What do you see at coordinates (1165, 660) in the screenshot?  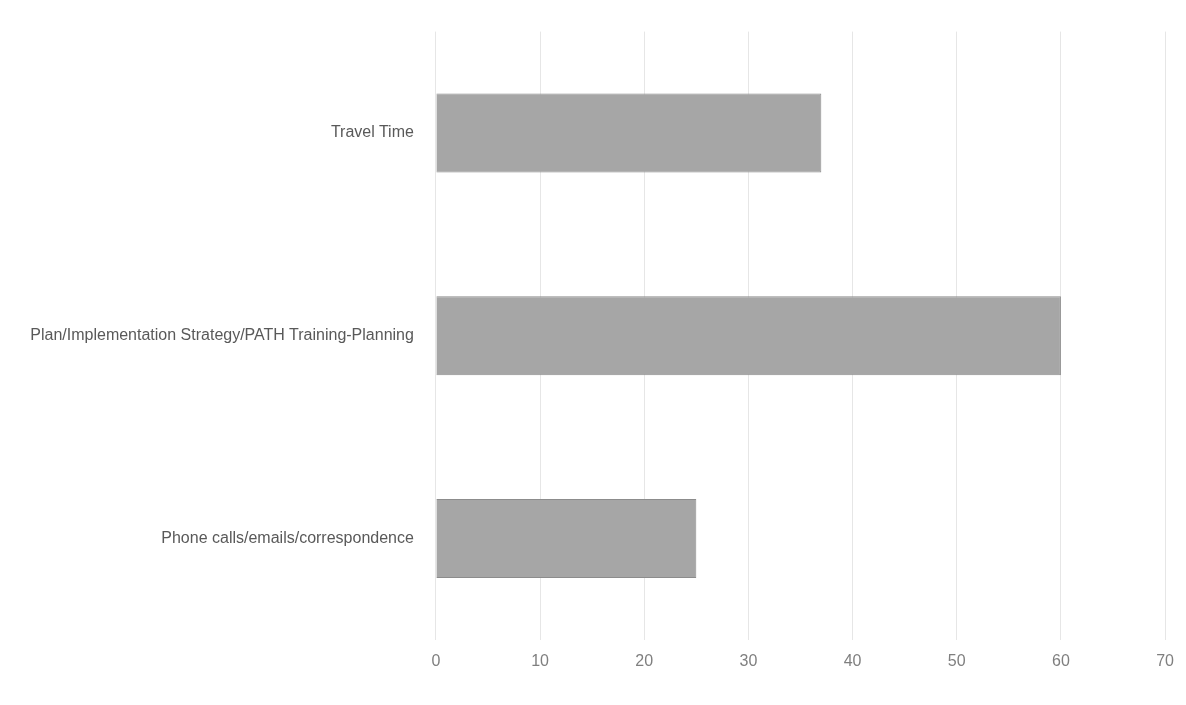 I see `x-tick-label: 70` at bounding box center [1165, 660].